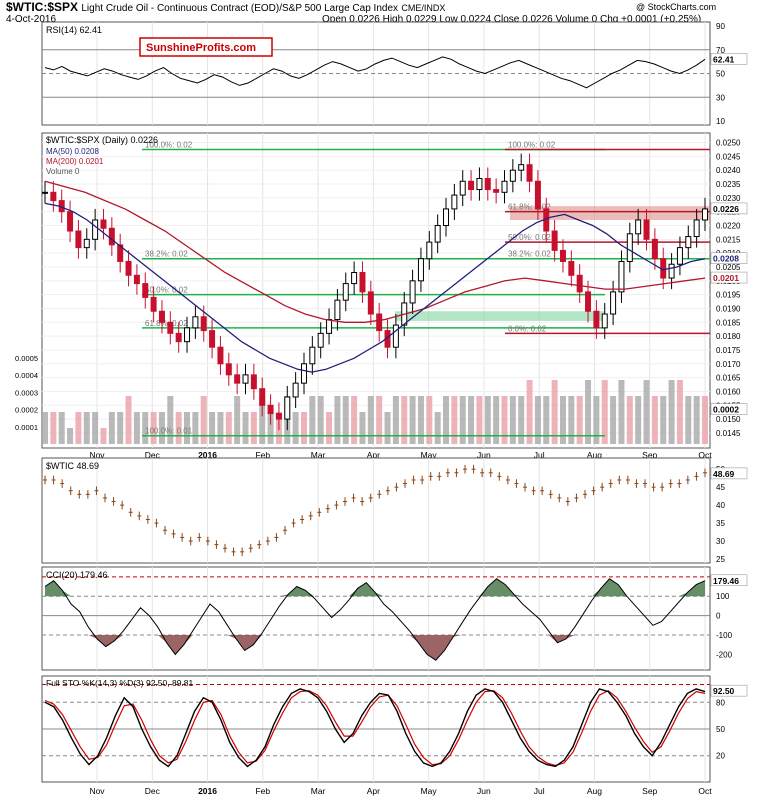 Image resolution: width=758 pixels, height=800 pixels. What do you see at coordinates (206, 47) in the screenshot?
I see `watermark-box` at bounding box center [206, 47].